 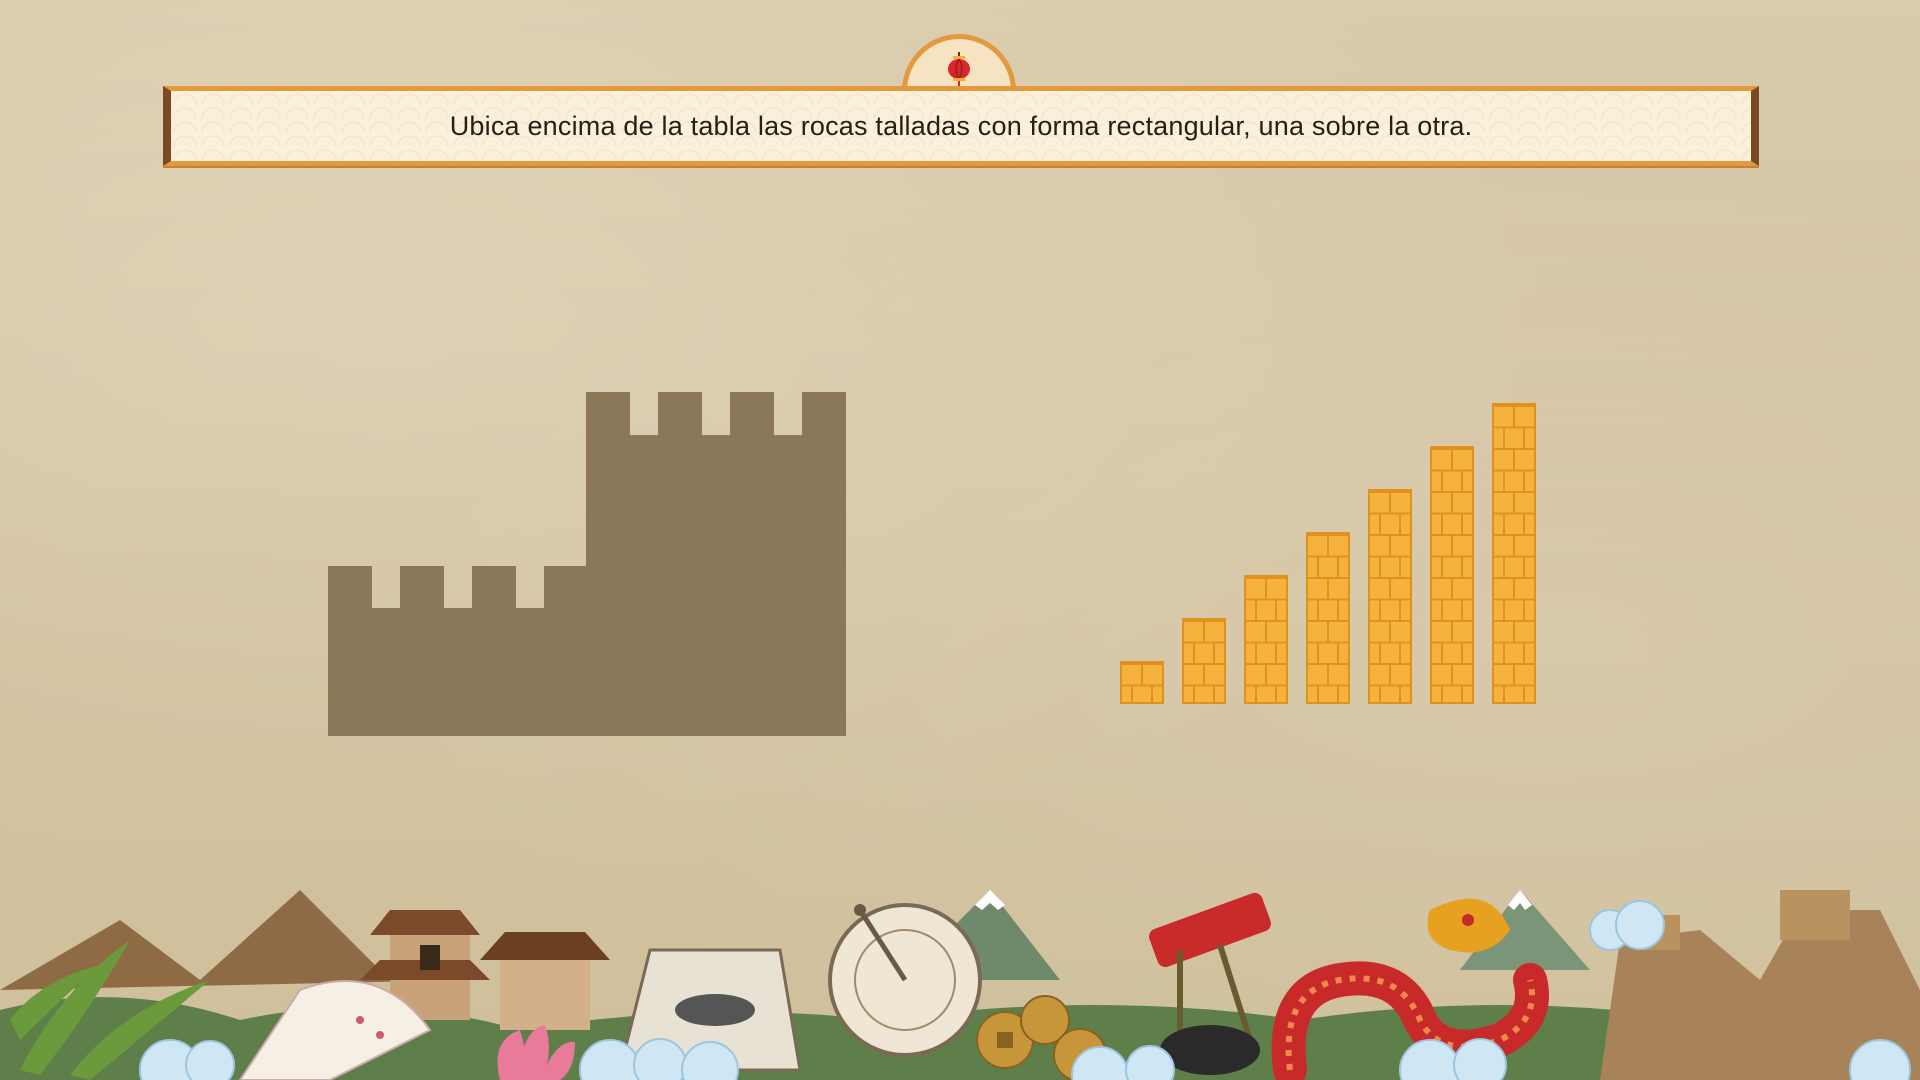 What do you see at coordinates (1410, 989) in the screenshot?
I see `dragon-icon` at bounding box center [1410, 989].